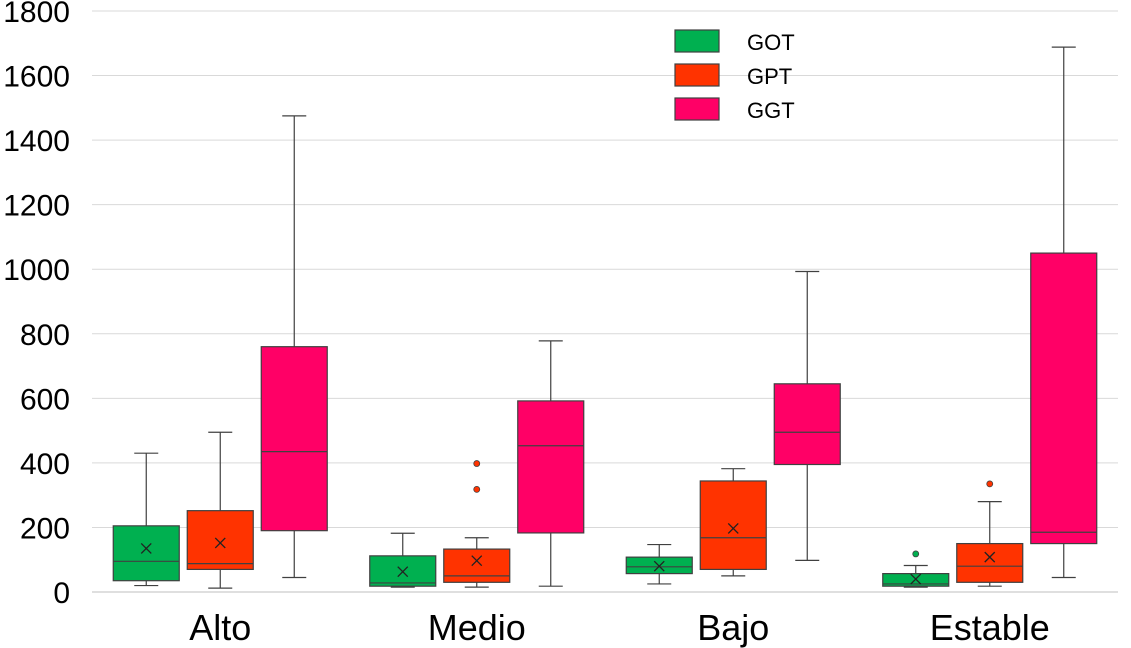  Describe the element at coordinates (605, 619) in the screenshot. I see `x-axis: Alto Medio Bajo Estable` at that location.